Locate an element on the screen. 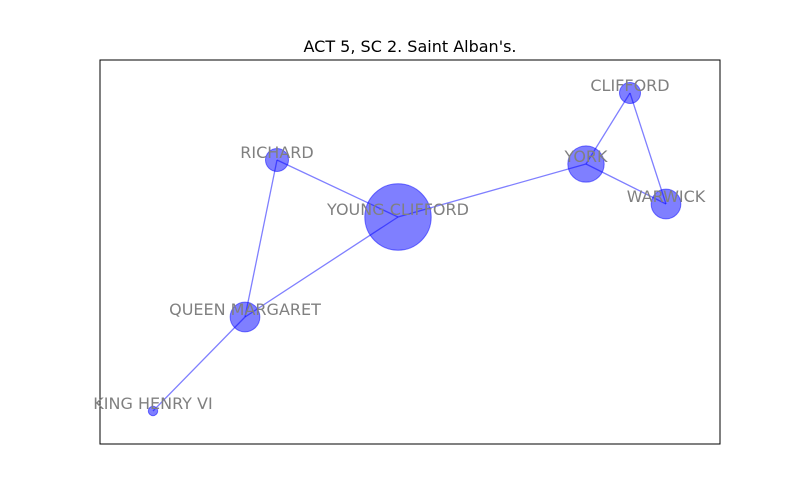 The height and width of the screenshot is (500, 800). node-label-warwick: WARWICK is located at coordinates (666, 196).